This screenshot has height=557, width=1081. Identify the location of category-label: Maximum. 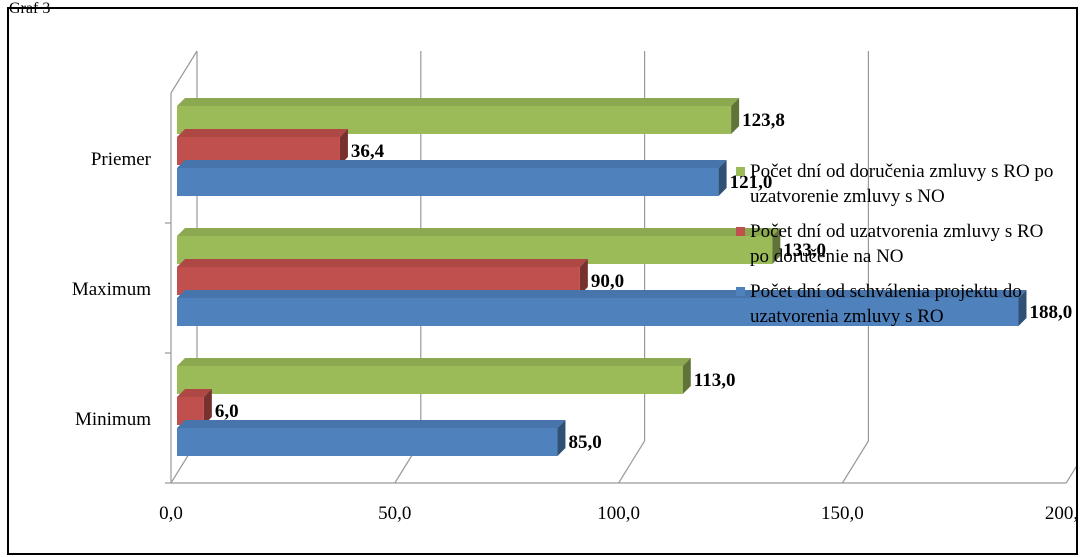
(111, 289).